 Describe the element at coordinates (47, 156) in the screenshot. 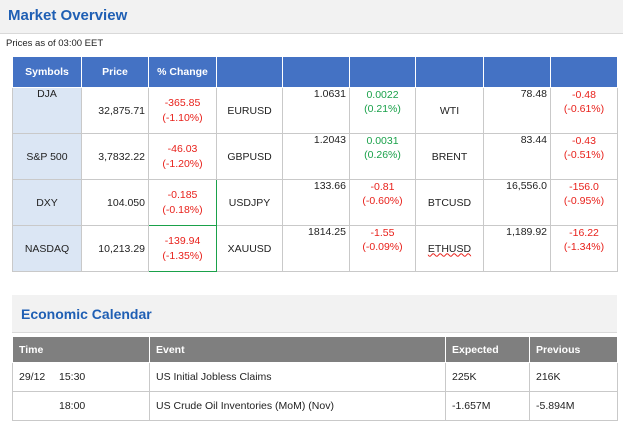

I see `index-symbol: S&P 500` at that location.